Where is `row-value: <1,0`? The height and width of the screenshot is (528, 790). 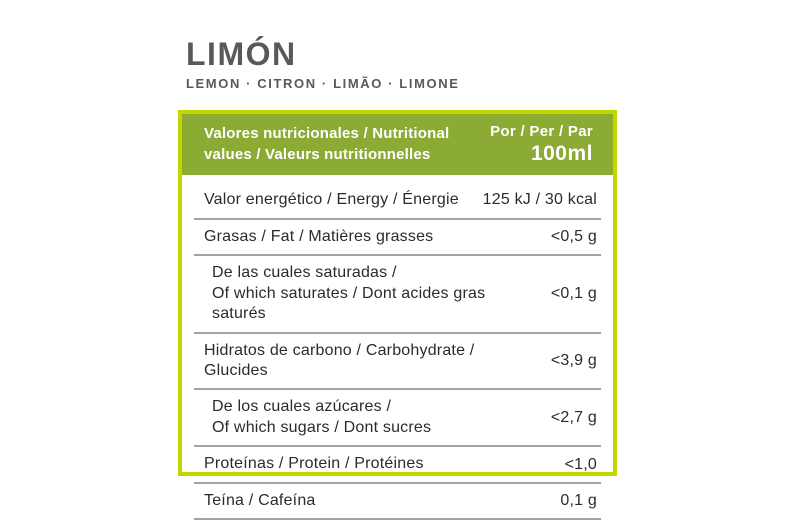 row-value: <1,0 is located at coordinates (580, 464).